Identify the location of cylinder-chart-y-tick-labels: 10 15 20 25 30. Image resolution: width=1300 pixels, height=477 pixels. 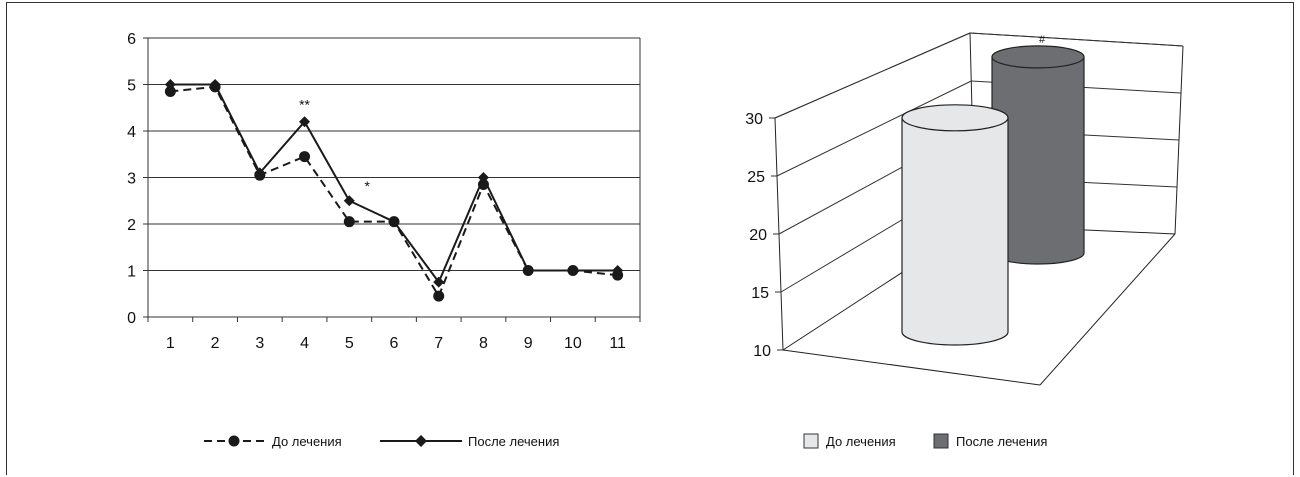
(758, 235).